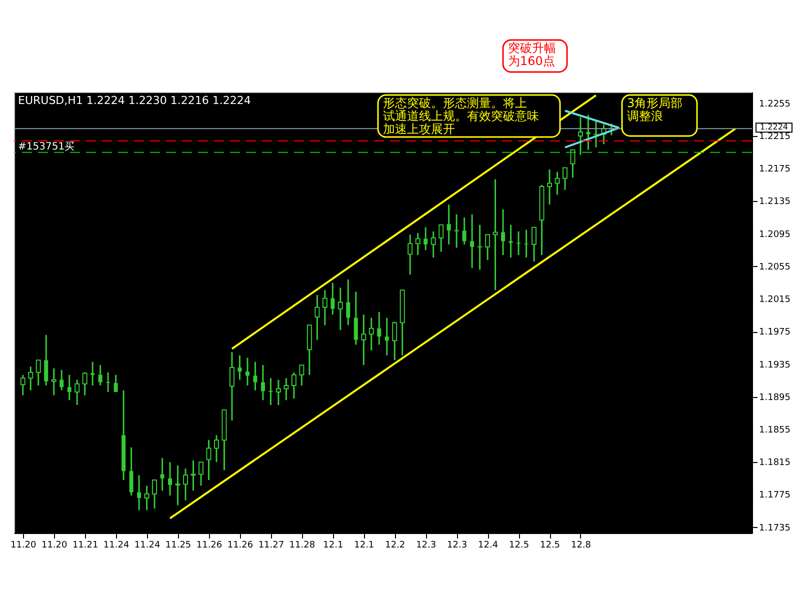 This screenshot has width=800, height=600. Describe the element at coordinates (532, 54) in the screenshot. I see `text: 突破升幅为160点` at that location.